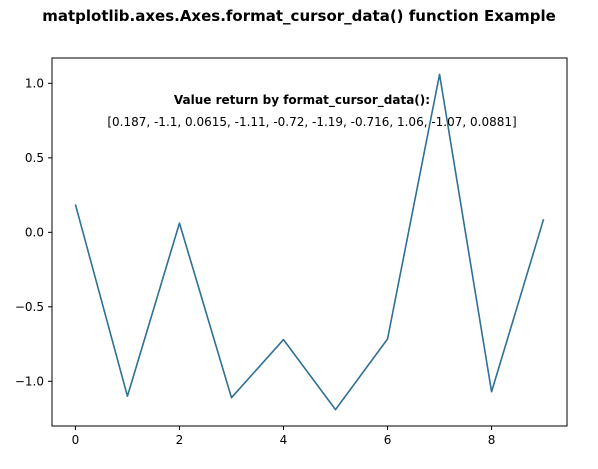 The width and height of the screenshot is (598, 469). Describe the element at coordinates (180, 440) in the screenshot. I see `x-tick-label: 2` at that location.